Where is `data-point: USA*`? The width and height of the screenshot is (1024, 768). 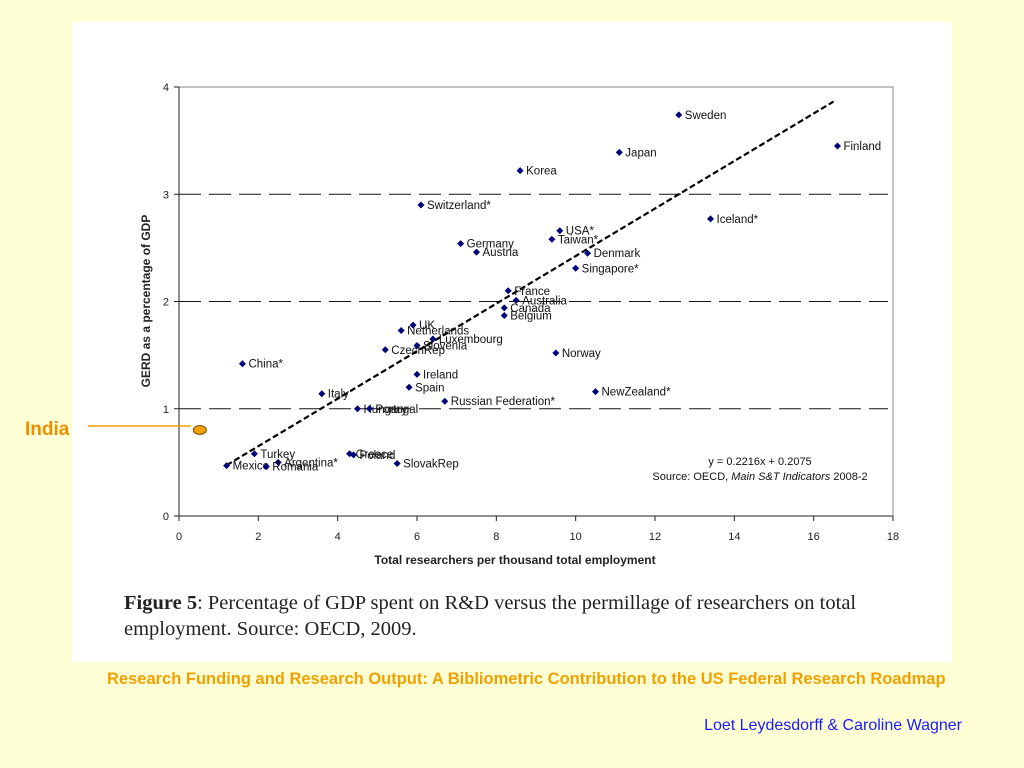
data-point: USA* is located at coordinates (575, 232).